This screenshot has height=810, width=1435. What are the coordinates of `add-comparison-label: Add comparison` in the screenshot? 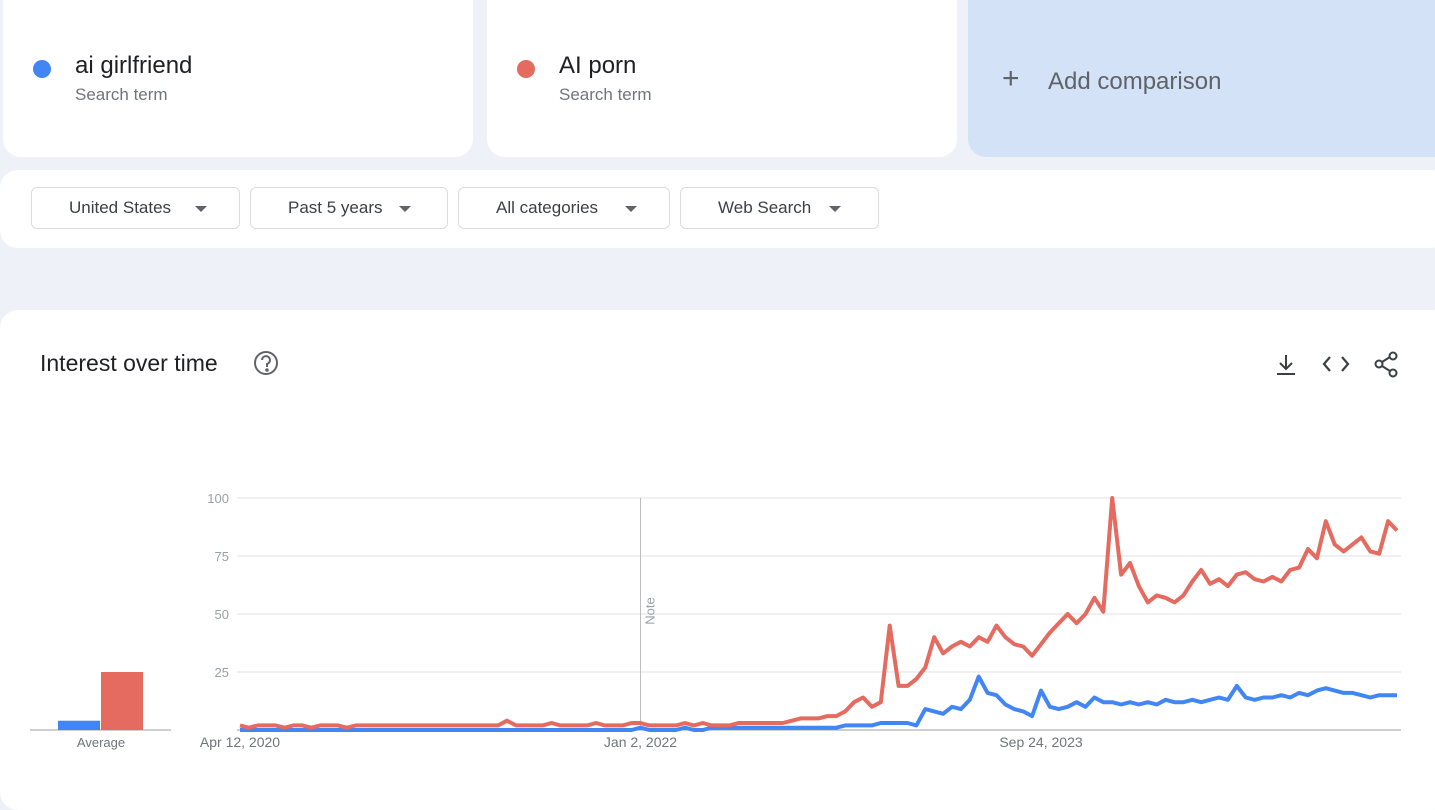 It's located at (1135, 81).